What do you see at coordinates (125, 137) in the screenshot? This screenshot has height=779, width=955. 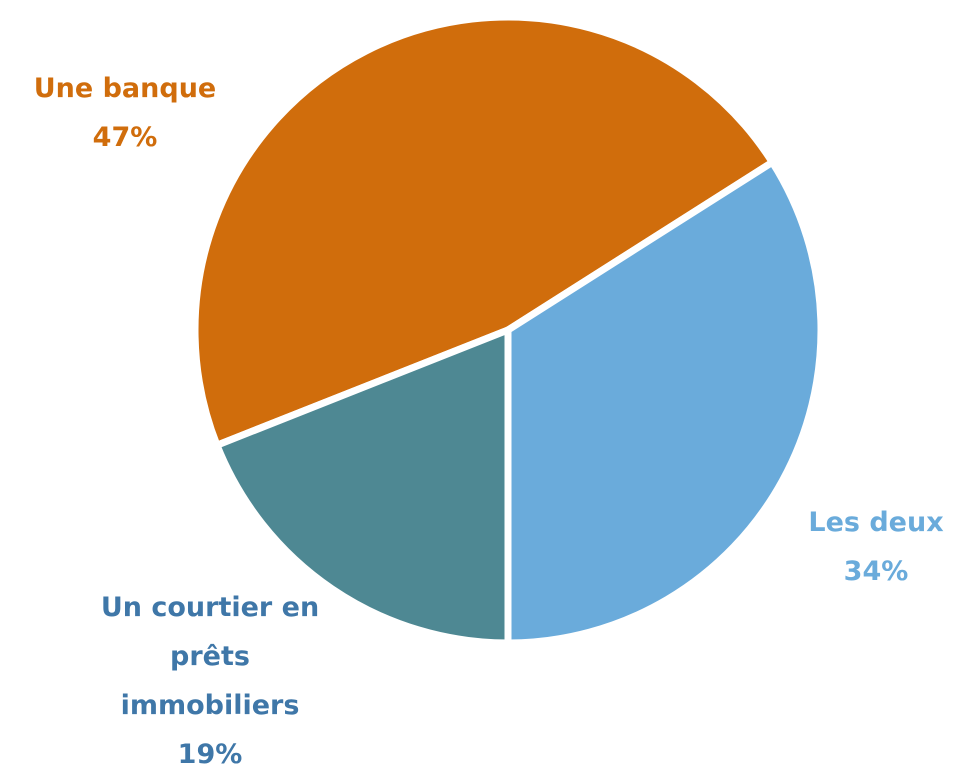 I see `value-label: 47%` at bounding box center [125, 137].